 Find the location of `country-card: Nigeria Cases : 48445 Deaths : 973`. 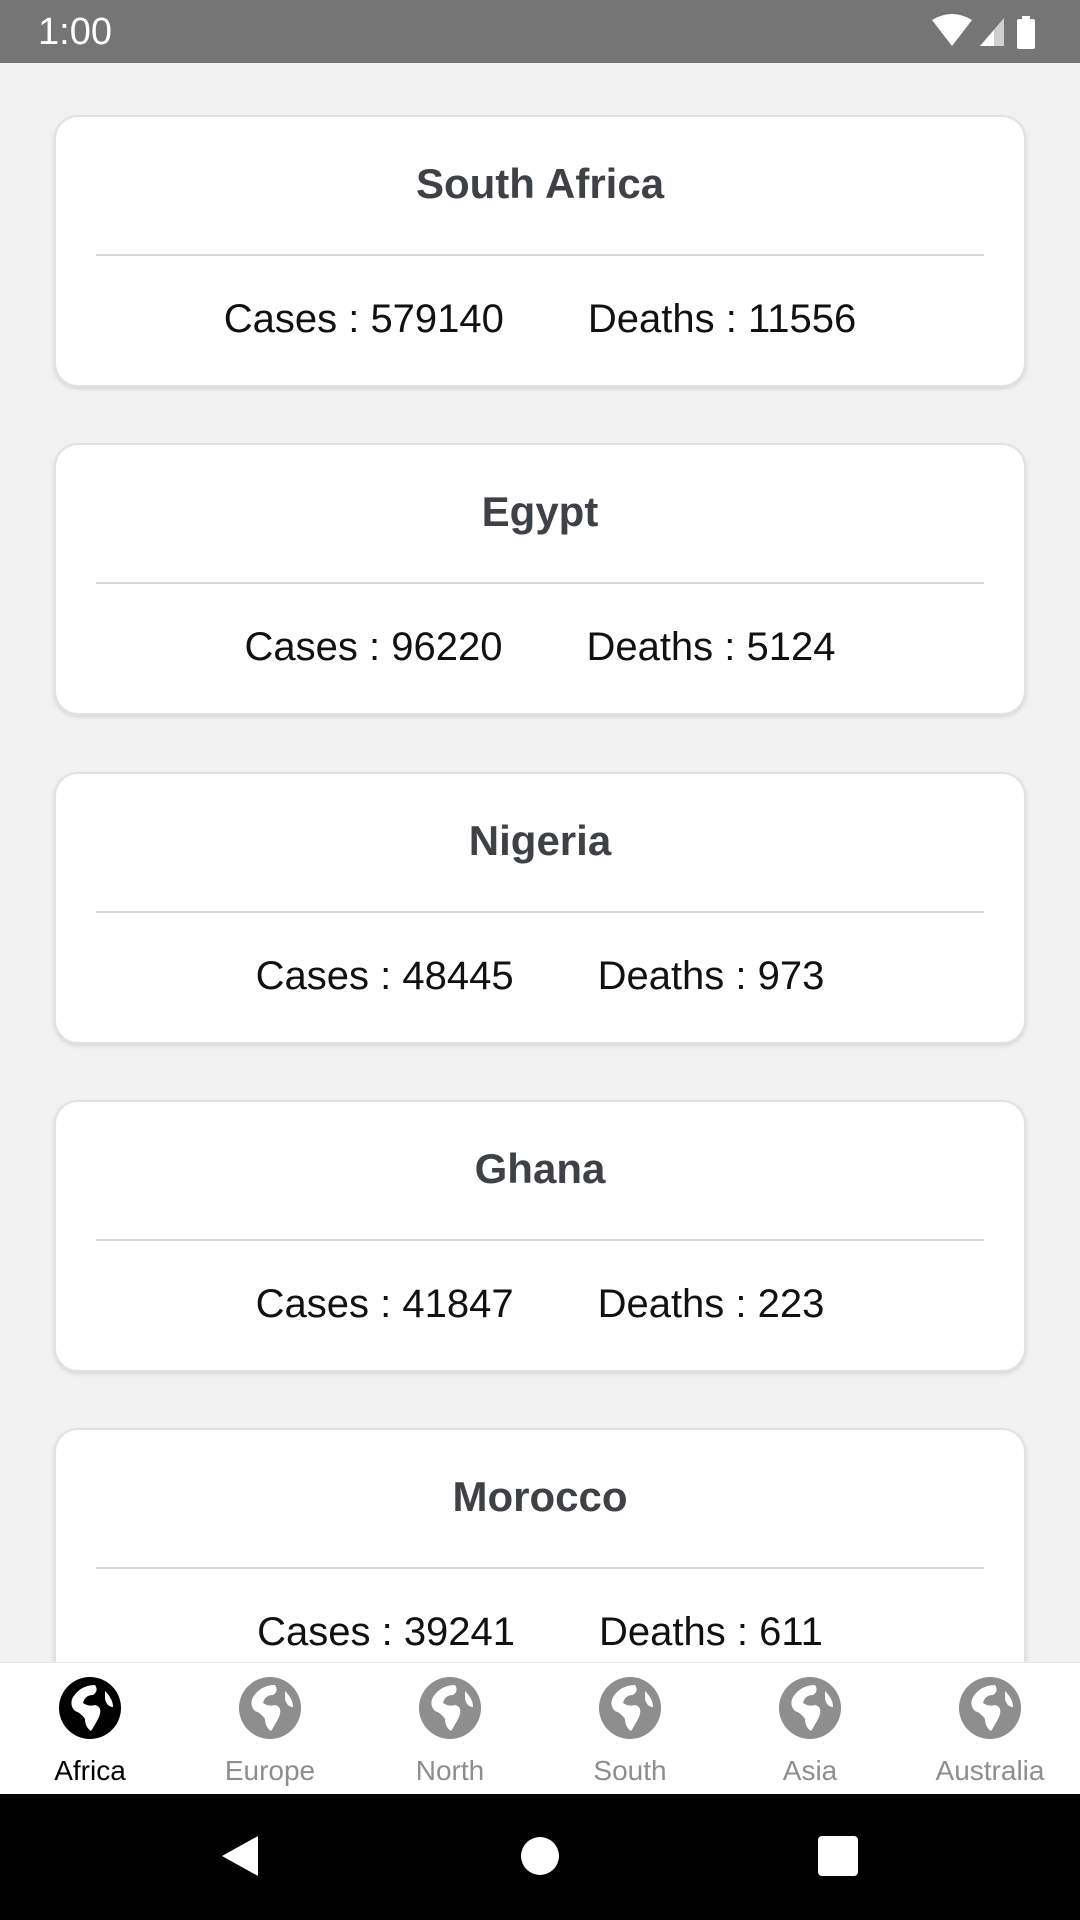

country-card: Nigeria Cases : 48445 Deaths : 973 is located at coordinates (540, 908).